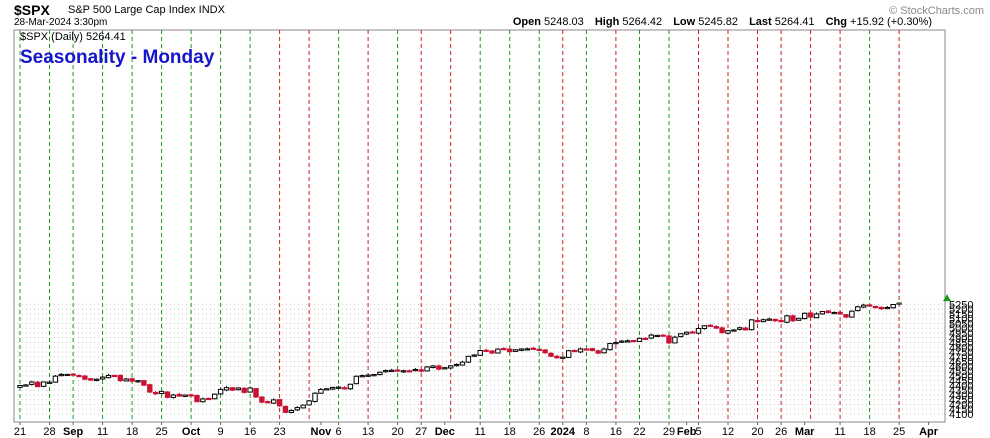 This screenshot has height=438, width=990. I want to click on quote-high-label: High, so click(607, 22).